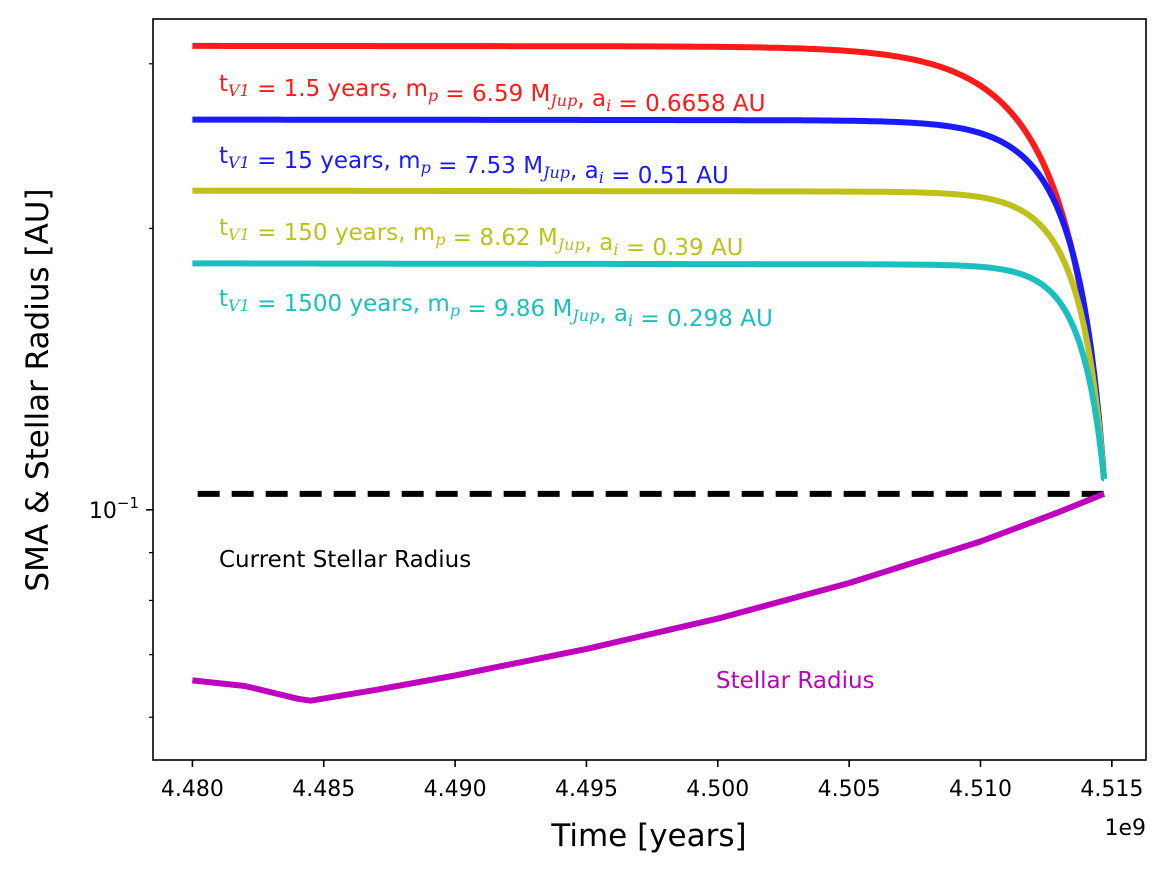 This screenshot has height=875, width=1170. Describe the element at coordinates (38, 389) in the screenshot. I see `y-axis-title: SMA & Stellar Radius [AU]` at that location.